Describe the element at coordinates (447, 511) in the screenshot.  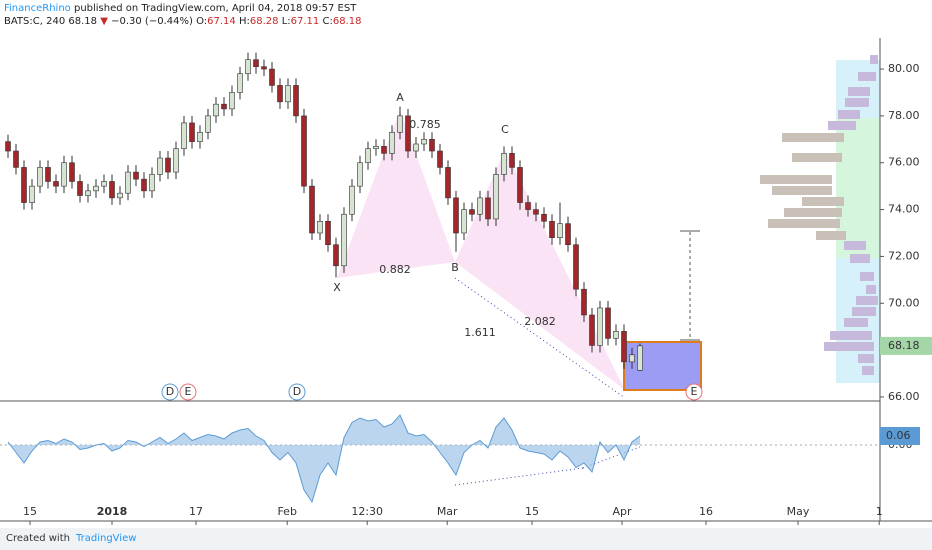
I see `x-tick-label: Mar` at that location.